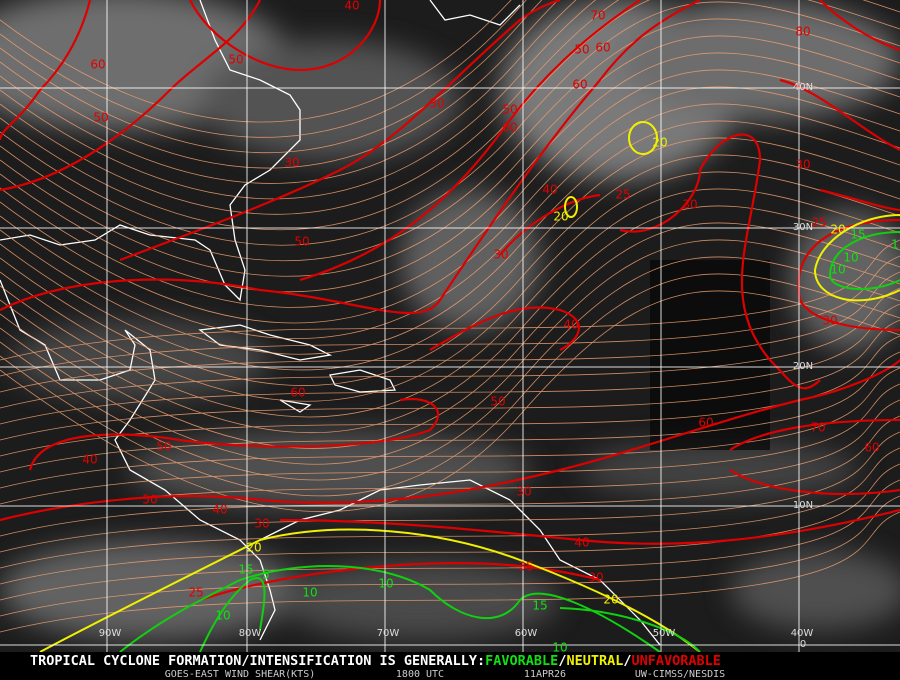  Describe the element at coordinates (803, 644) in the screenshot. I see `lat-label: 0` at that location.